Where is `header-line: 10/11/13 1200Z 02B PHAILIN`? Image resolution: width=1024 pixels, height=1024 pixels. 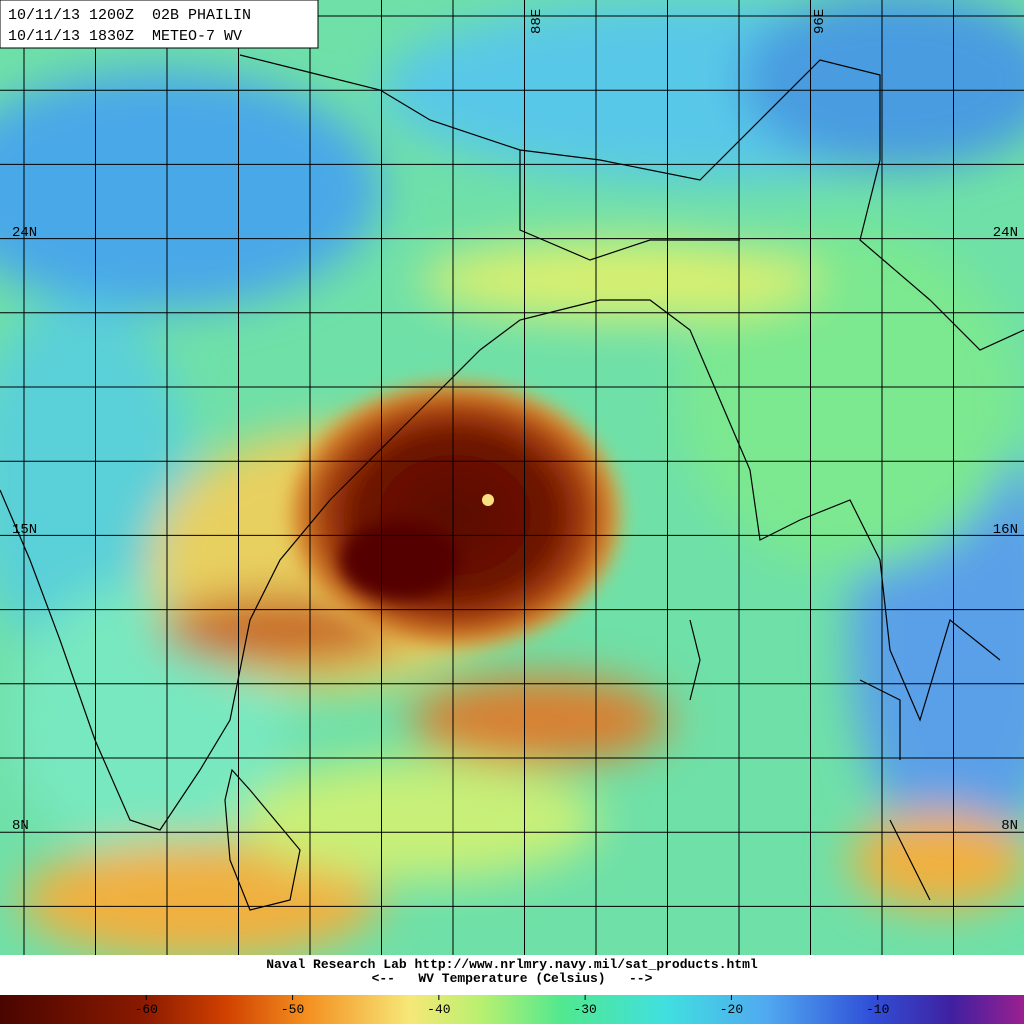
header-line: 10/11/13 1200Z 02B PHAILIN is located at coordinates (129, 15).